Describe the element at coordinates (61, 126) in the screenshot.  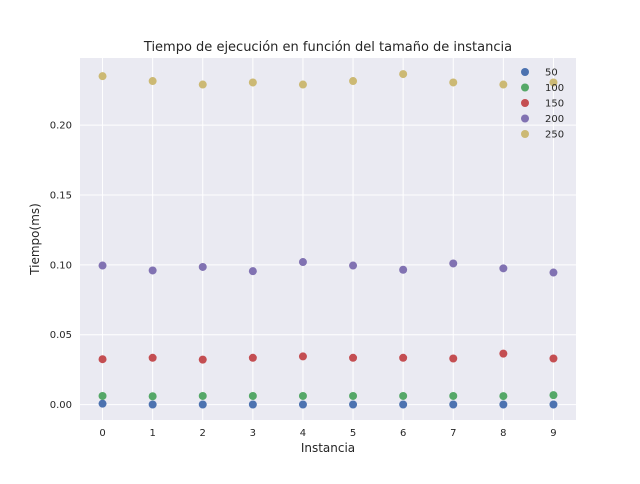
I see `y-tick-label: 0.20` at that location.